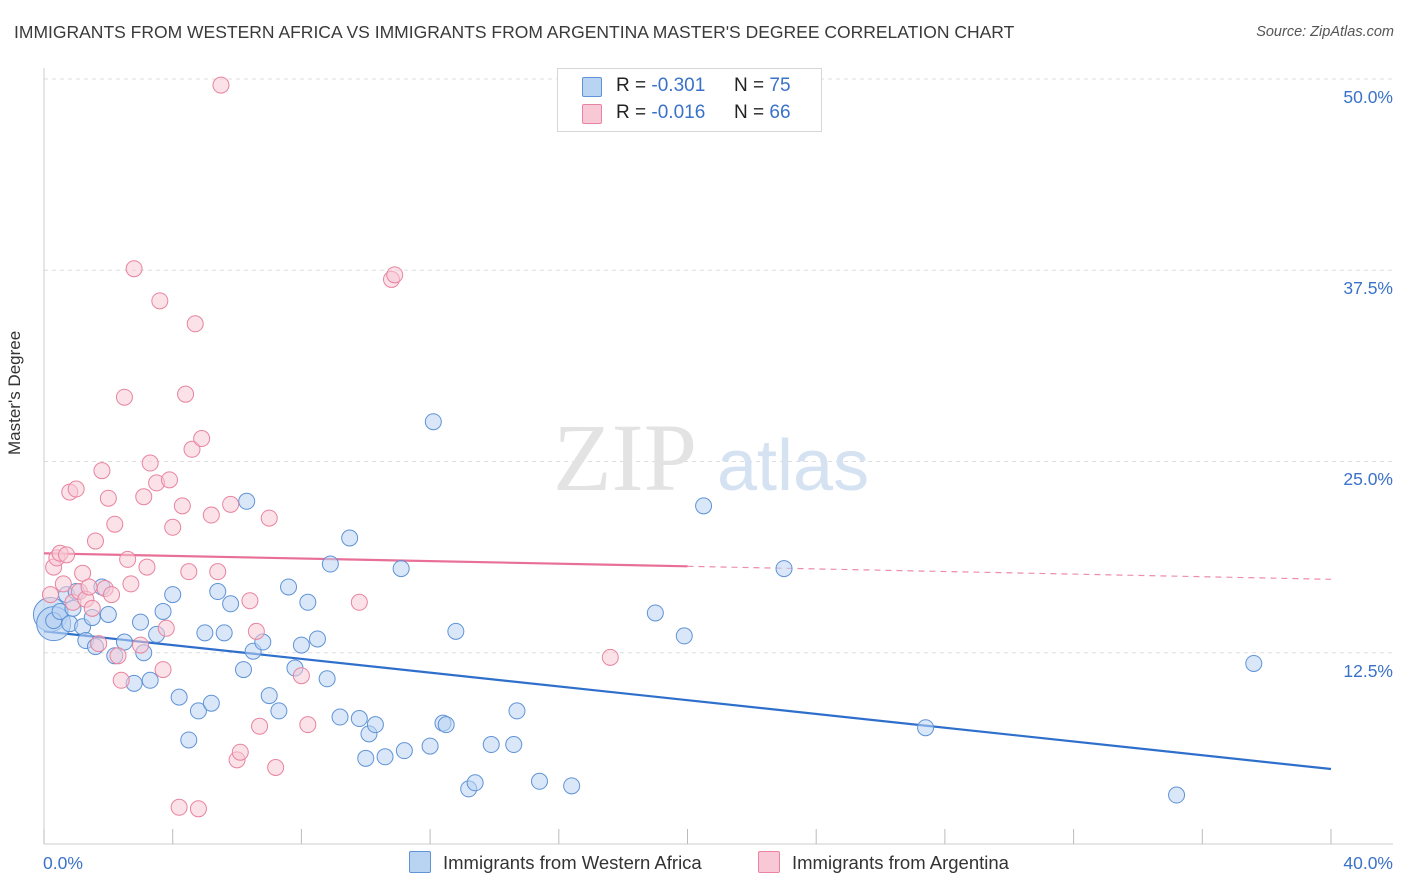  I want to click on legend-n-pink: N = 66, so click(762, 112).